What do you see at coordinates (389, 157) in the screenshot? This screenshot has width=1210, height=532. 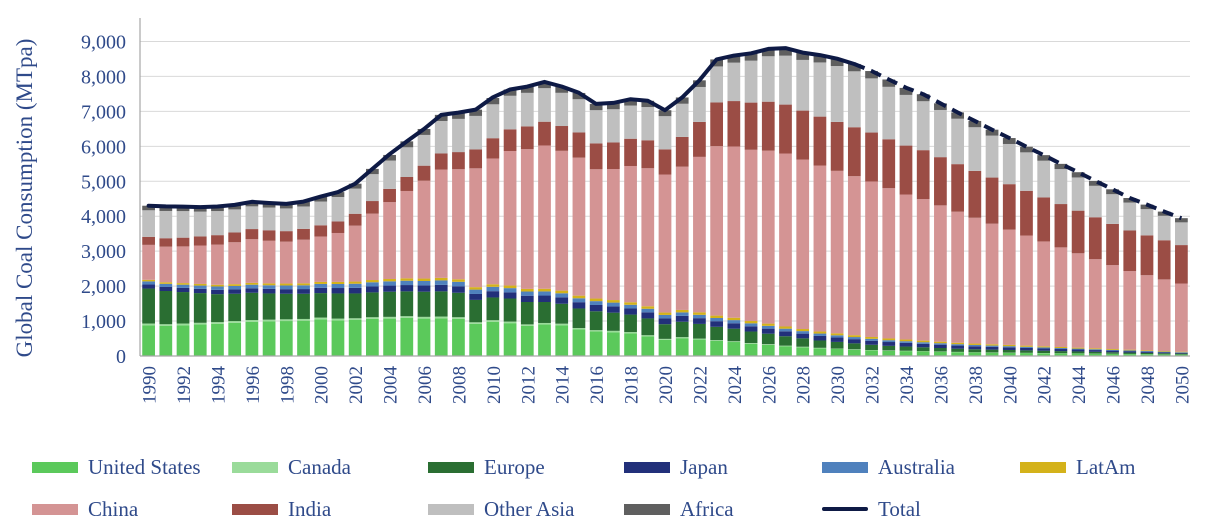 I see `bar-africa-2004` at bounding box center [389, 157].